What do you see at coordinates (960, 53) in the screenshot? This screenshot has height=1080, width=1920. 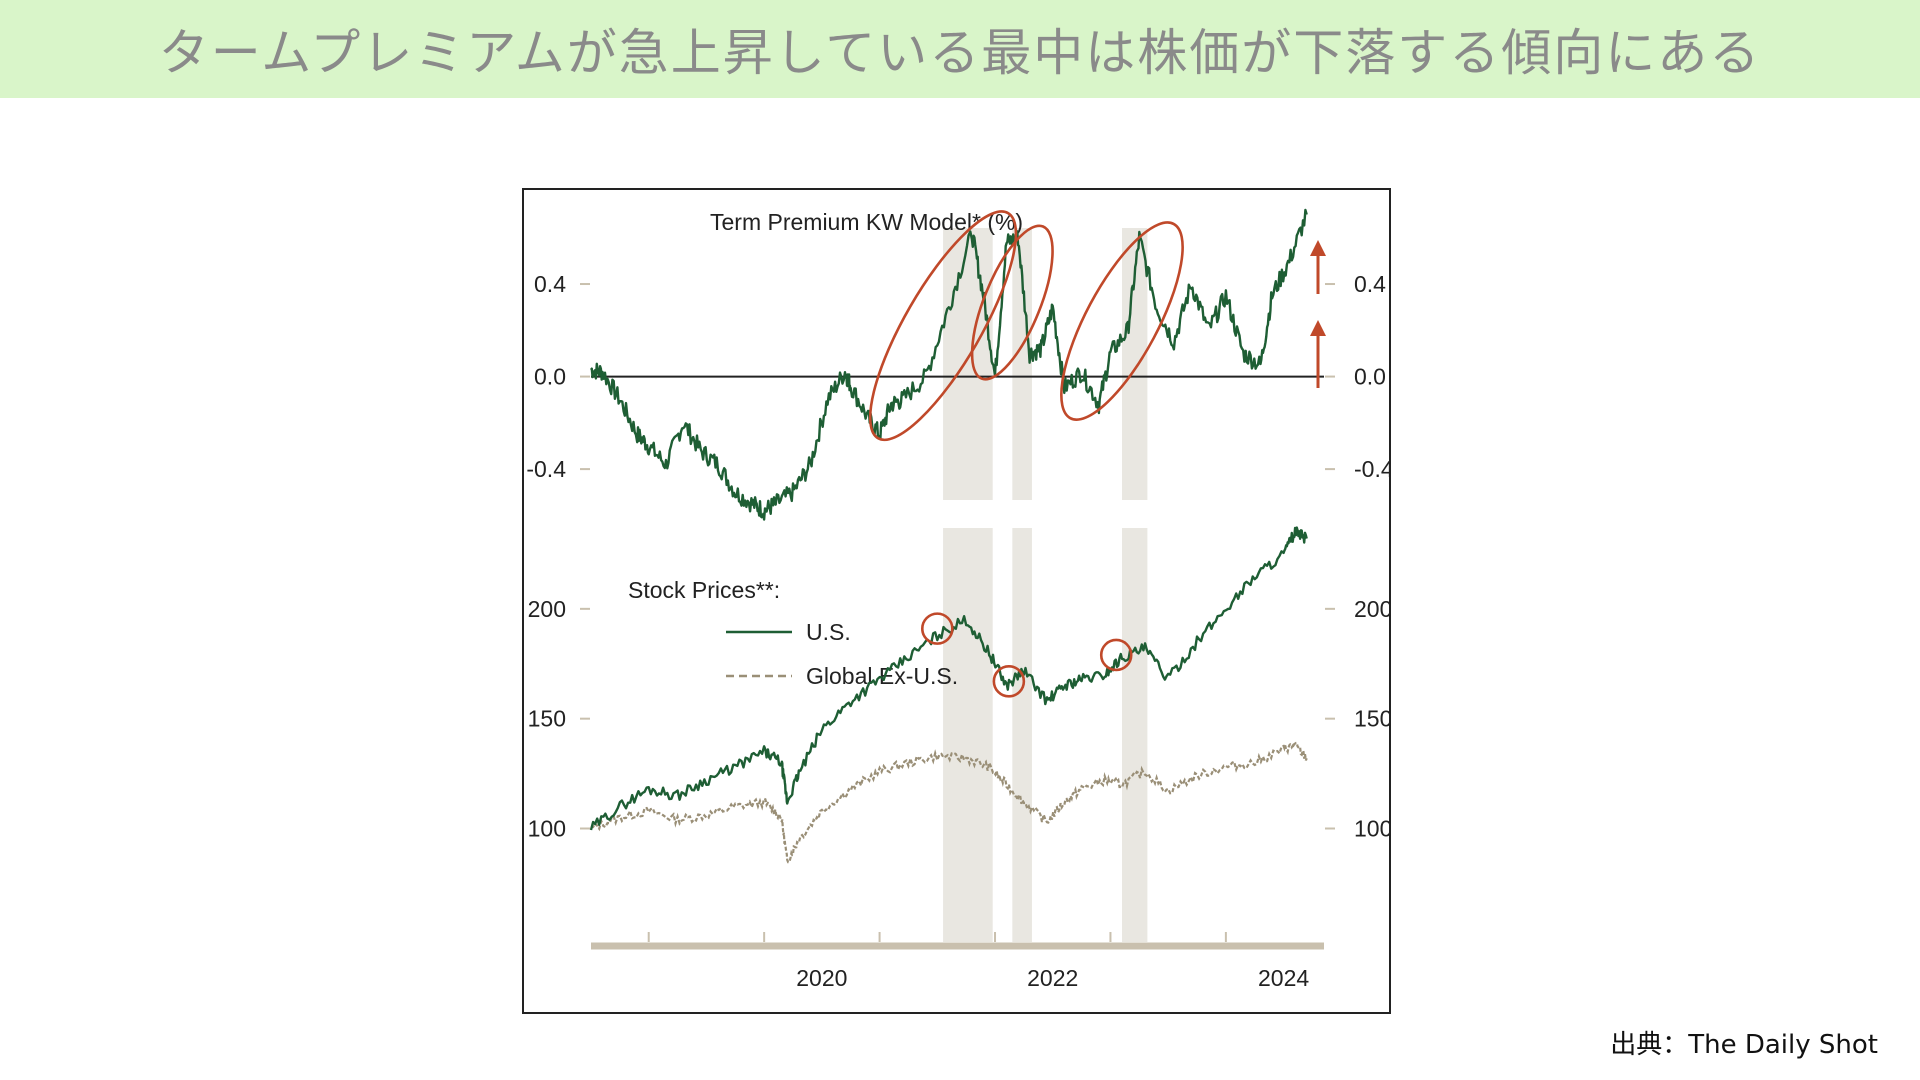 I see `page-title: タームプレミアムが急上昇している最中は株価が下落する傾向にある` at bounding box center [960, 53].